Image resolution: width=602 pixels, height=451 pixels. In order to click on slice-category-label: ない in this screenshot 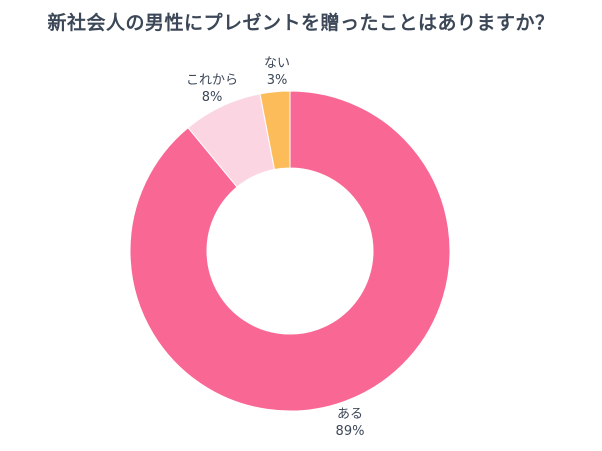, I will do `click(277, 63)`.